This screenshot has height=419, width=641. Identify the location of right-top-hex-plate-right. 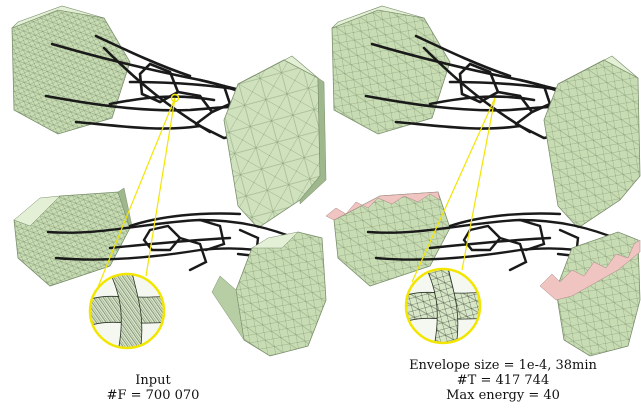
(592, 144).